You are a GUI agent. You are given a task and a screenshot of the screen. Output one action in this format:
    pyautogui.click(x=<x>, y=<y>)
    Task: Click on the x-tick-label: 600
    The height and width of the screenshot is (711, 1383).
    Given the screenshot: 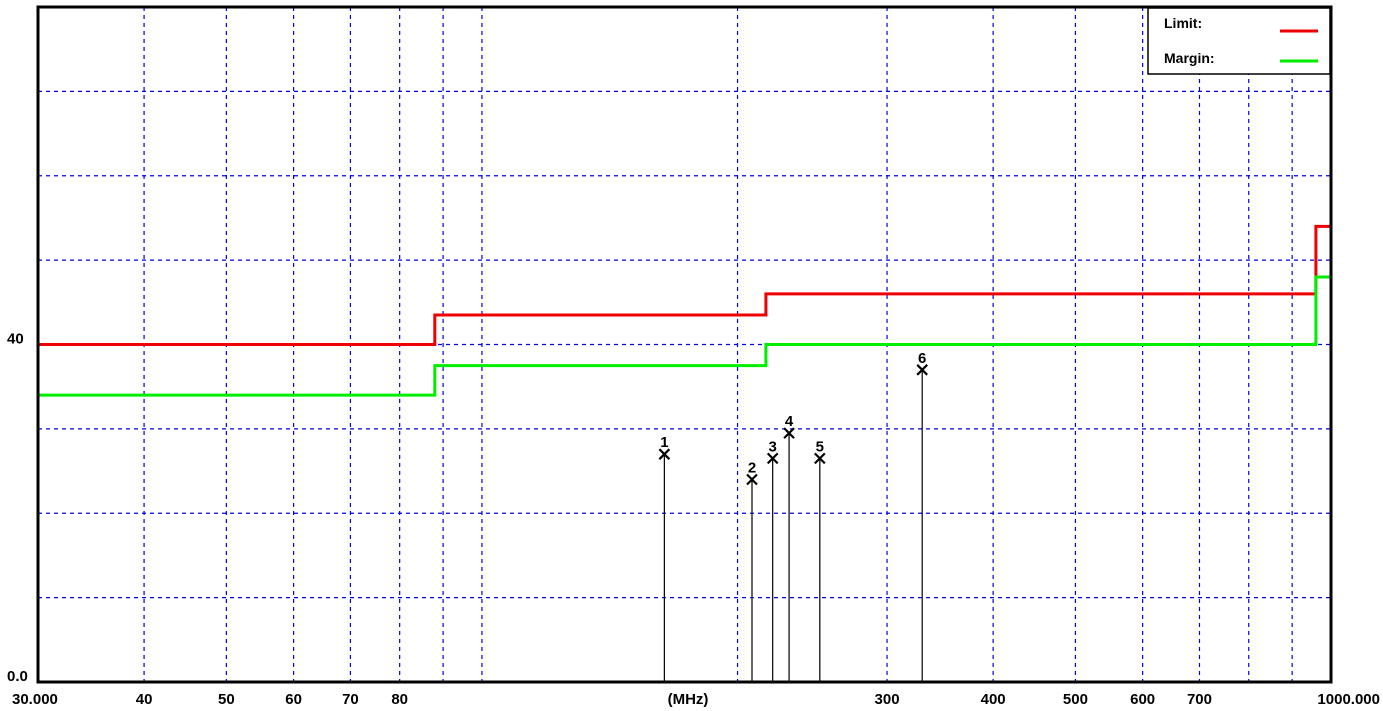 What is the action you would take?
    pyautogui.click(x=1142, y=699)
    